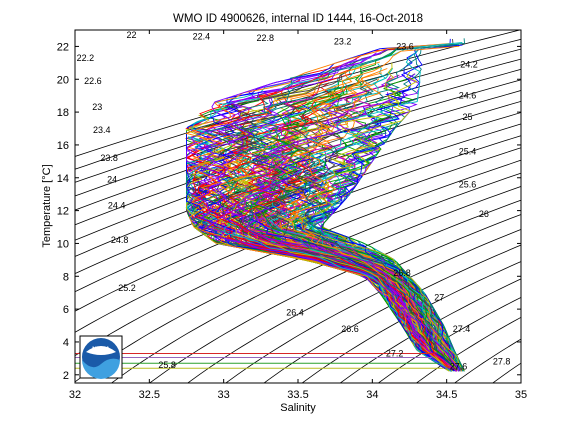 The width and height of the screenshot is (576, 432). What do you see at coordinates (86, 58) in the screenshot?
I see `isopycnal-label: 22.2` at bounding box center [86, 58].